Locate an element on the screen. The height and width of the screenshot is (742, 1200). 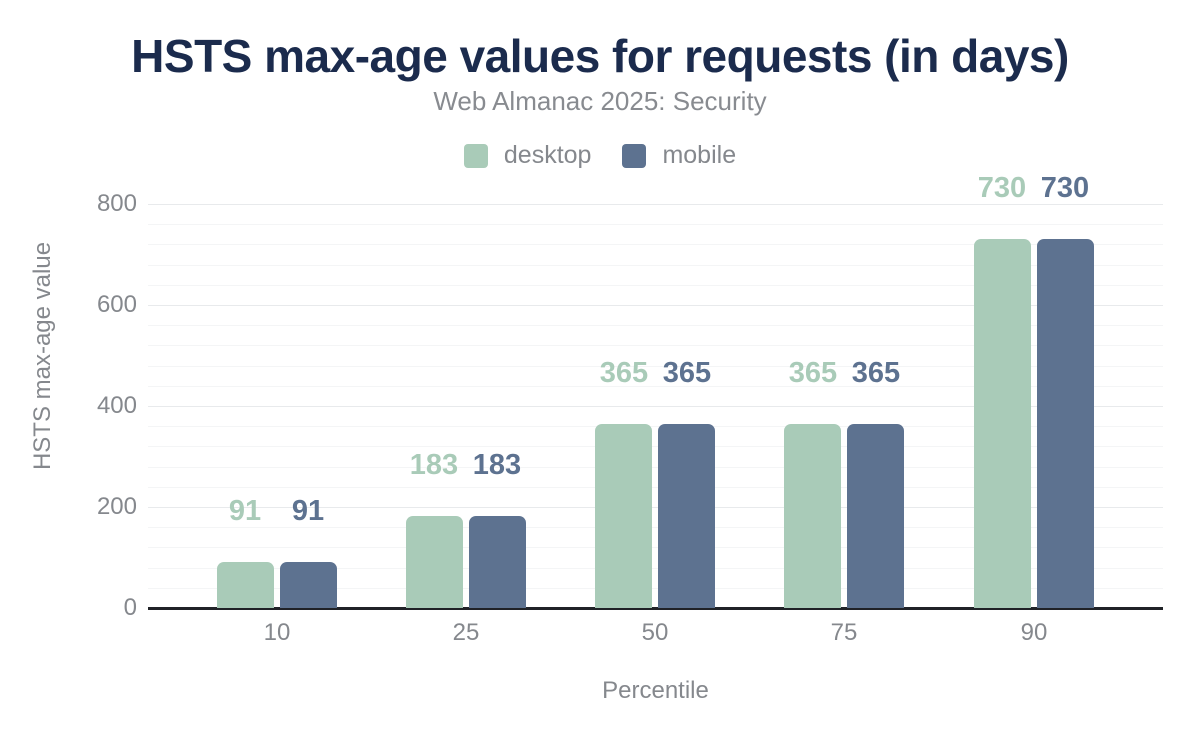
bar-desktop-p25 is located at coordinates (434, 562).